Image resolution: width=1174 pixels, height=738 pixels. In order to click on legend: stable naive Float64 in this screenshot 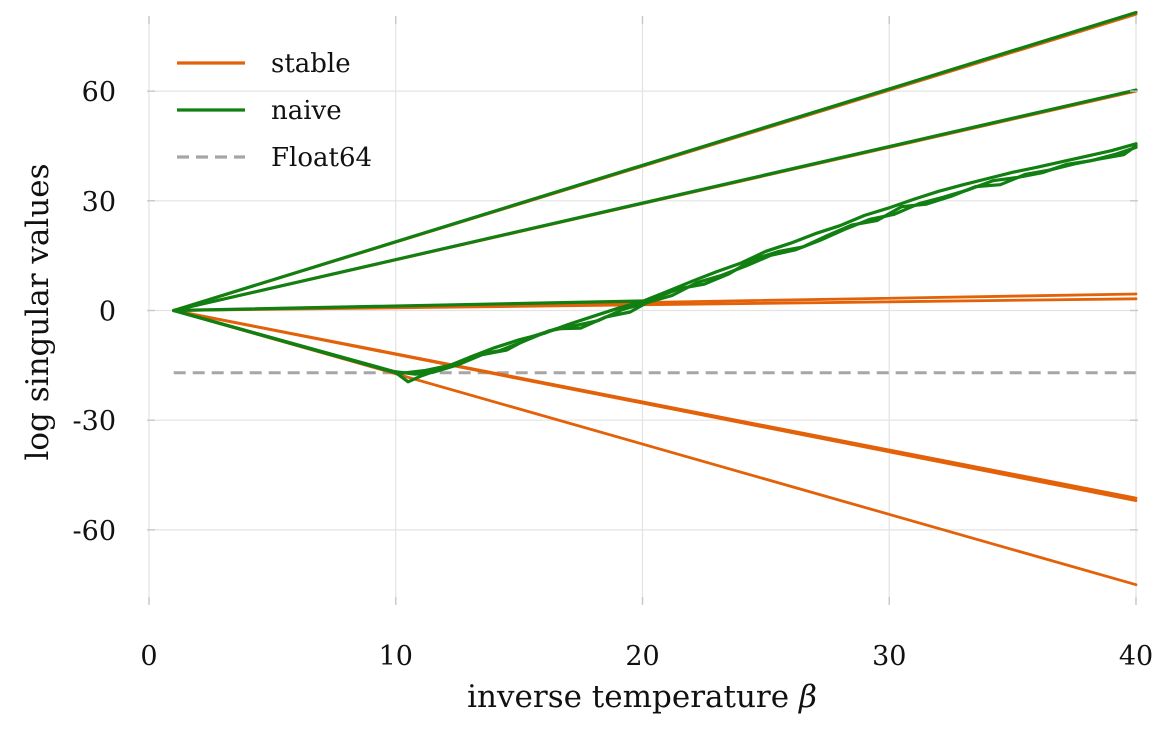, I will do `click(274, 111)`.